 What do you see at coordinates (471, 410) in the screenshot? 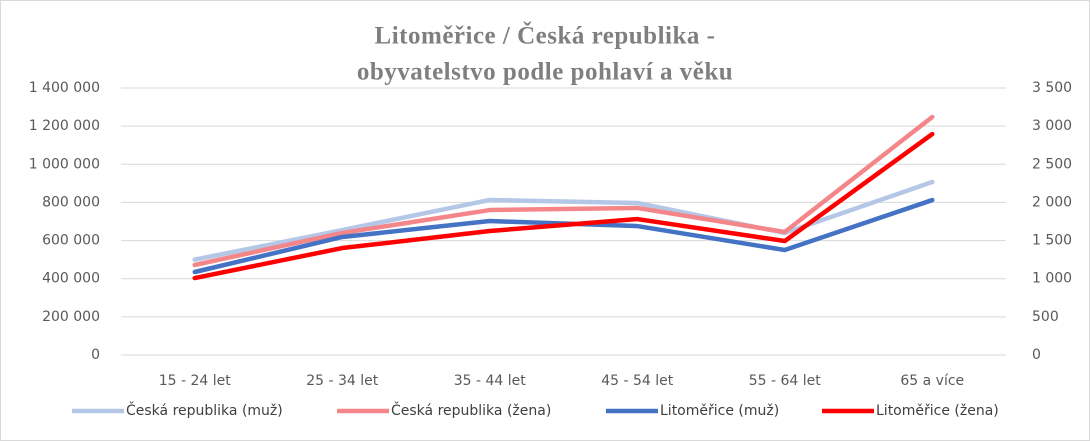
I see `legend-label: Česká republika (žena)` at bounding box center [471, 410].